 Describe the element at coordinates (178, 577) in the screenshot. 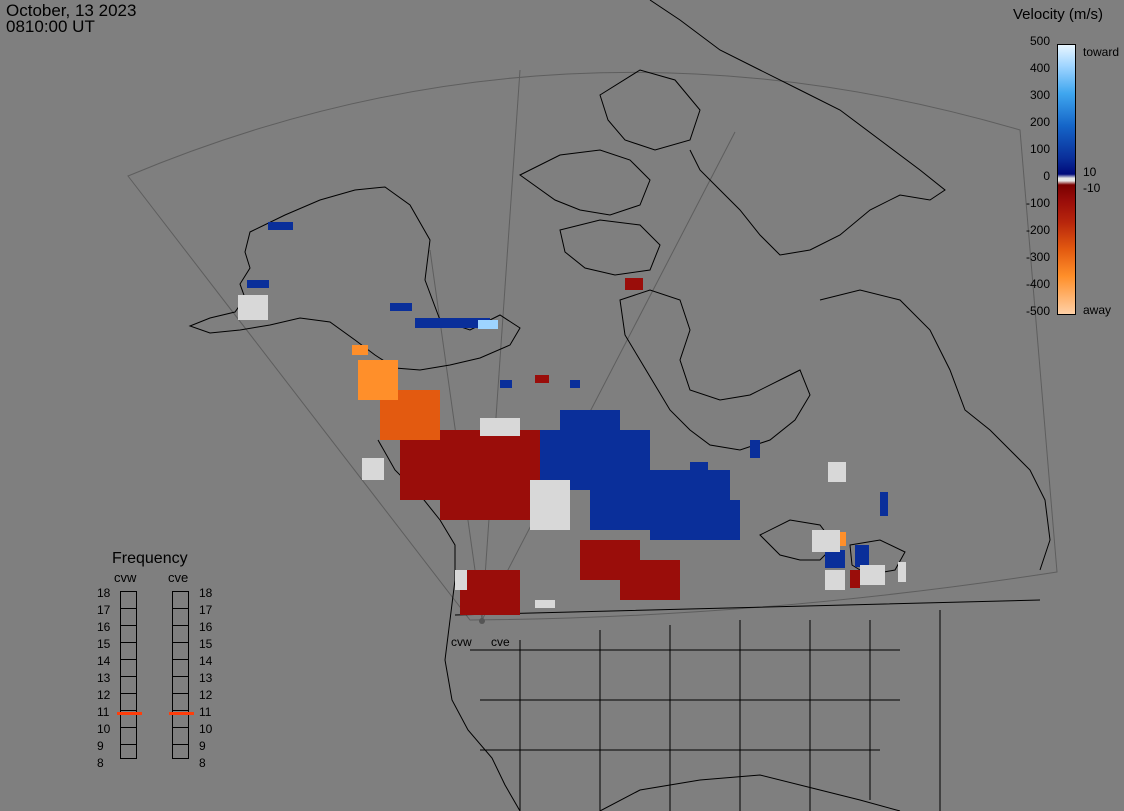

I see `freq-radar-cve: cve` at that location.